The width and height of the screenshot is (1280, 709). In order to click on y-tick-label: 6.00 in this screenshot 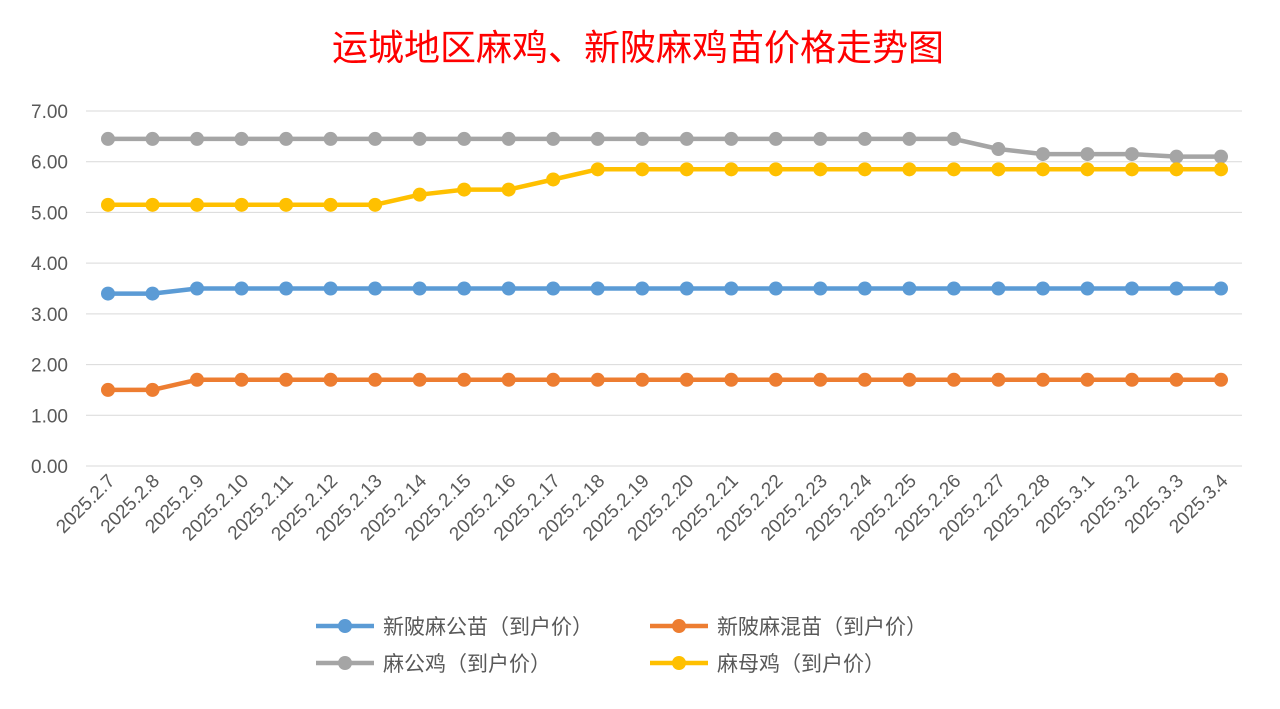, I will do `click(49, 163)`.